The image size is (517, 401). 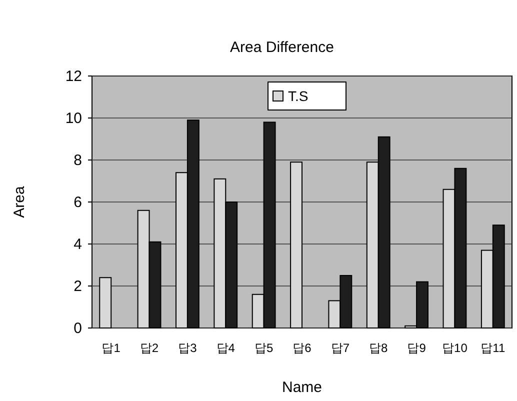 What do you see at coordinates (188, 348) in the screenshot?
I see `x-tick-label: 답3` at bounding box center [188, 348].